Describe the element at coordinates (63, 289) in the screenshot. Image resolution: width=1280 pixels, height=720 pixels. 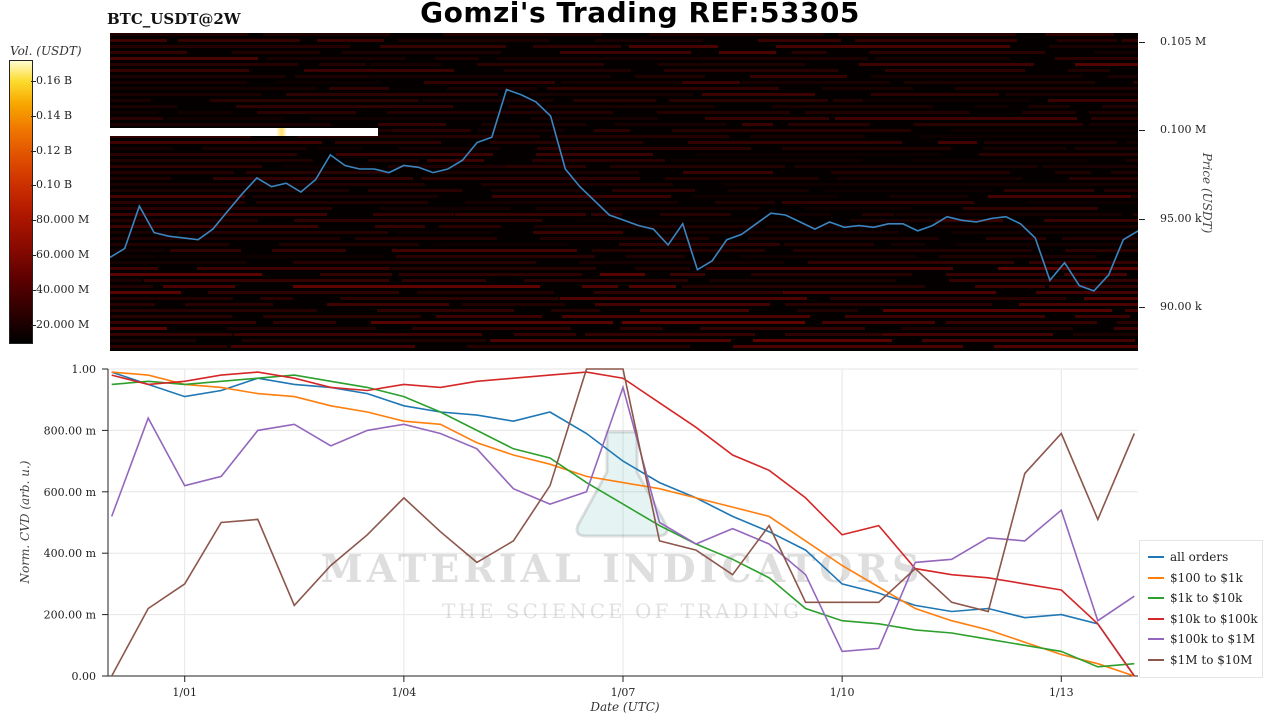
I see `colorbar-tick-label: 40.000 M` at that location.